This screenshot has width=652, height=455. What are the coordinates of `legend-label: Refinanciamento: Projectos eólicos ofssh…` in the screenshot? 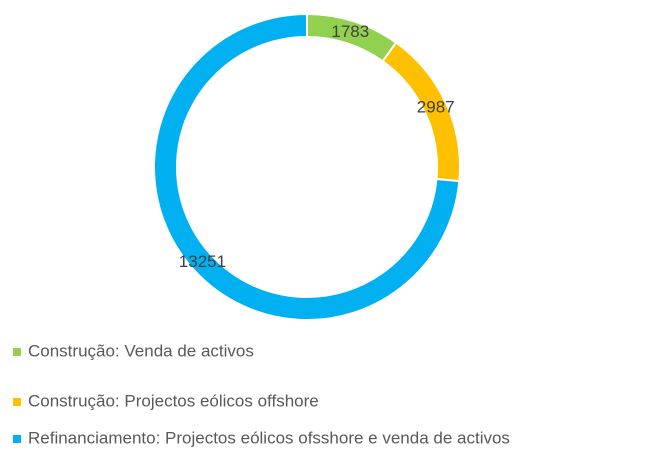 It's located at (269, 437).